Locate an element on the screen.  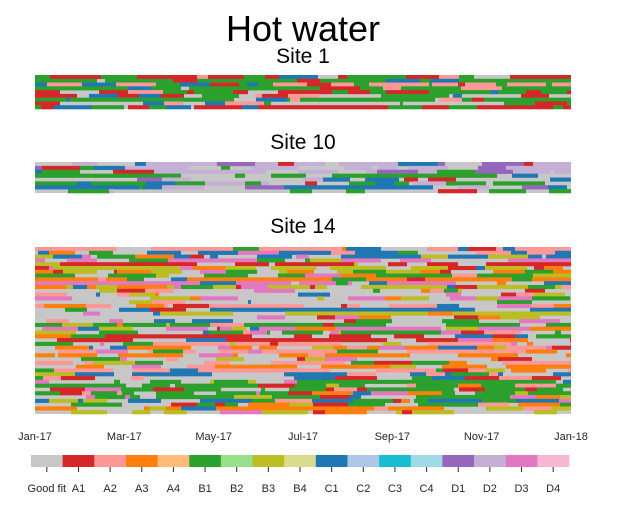
panel-title-site-10: Site 10 is located at coordinates (302, 142).